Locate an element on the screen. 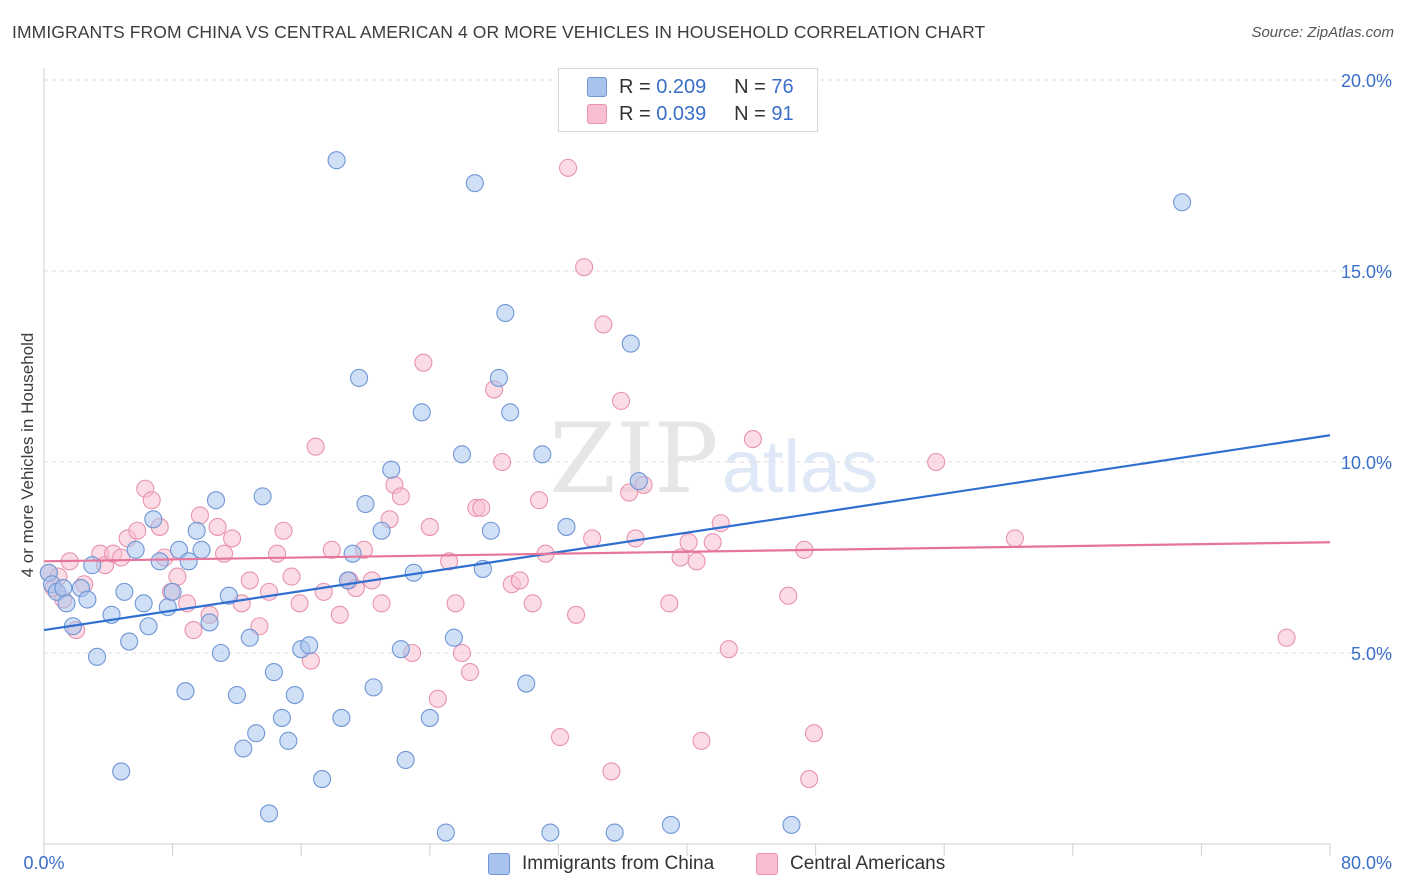  y-axis-label: 4 or more Vehicles in Household is located at coordinates (27, 455).